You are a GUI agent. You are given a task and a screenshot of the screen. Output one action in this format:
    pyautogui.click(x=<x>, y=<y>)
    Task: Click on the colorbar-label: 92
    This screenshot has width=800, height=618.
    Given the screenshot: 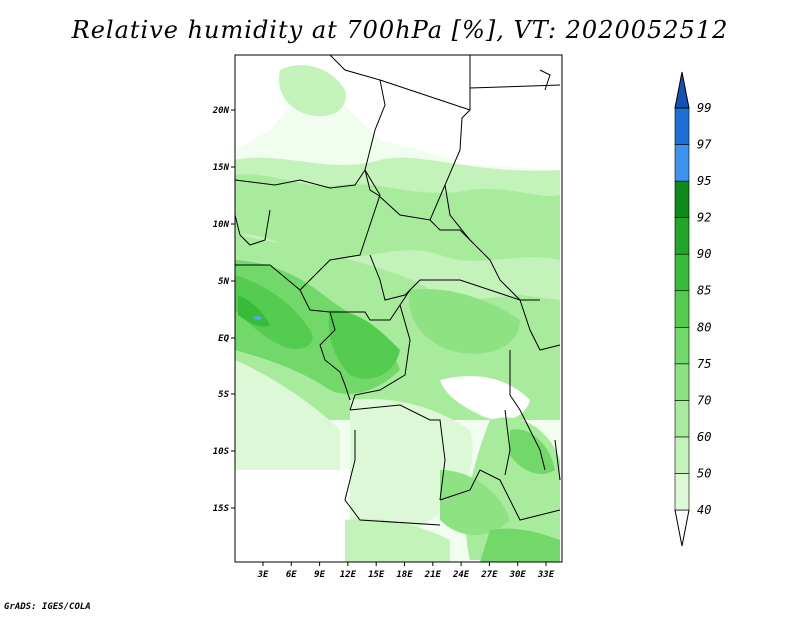 What is the action you would take?
    pyautogui.click(x=704, y=218)
    